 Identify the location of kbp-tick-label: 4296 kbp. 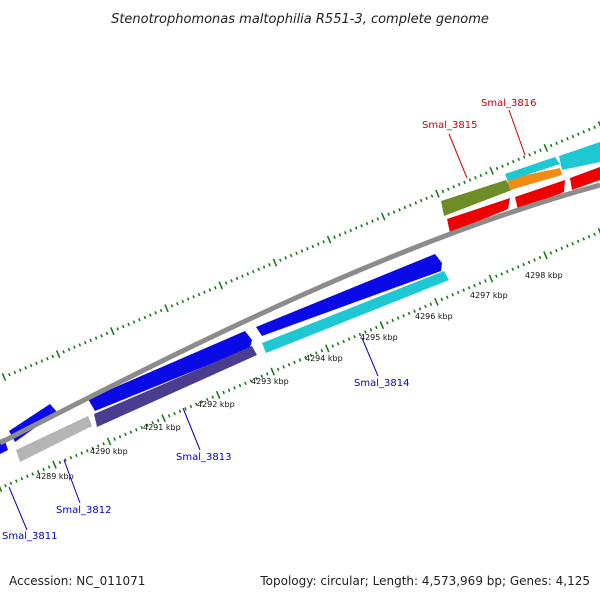
(434, 316).